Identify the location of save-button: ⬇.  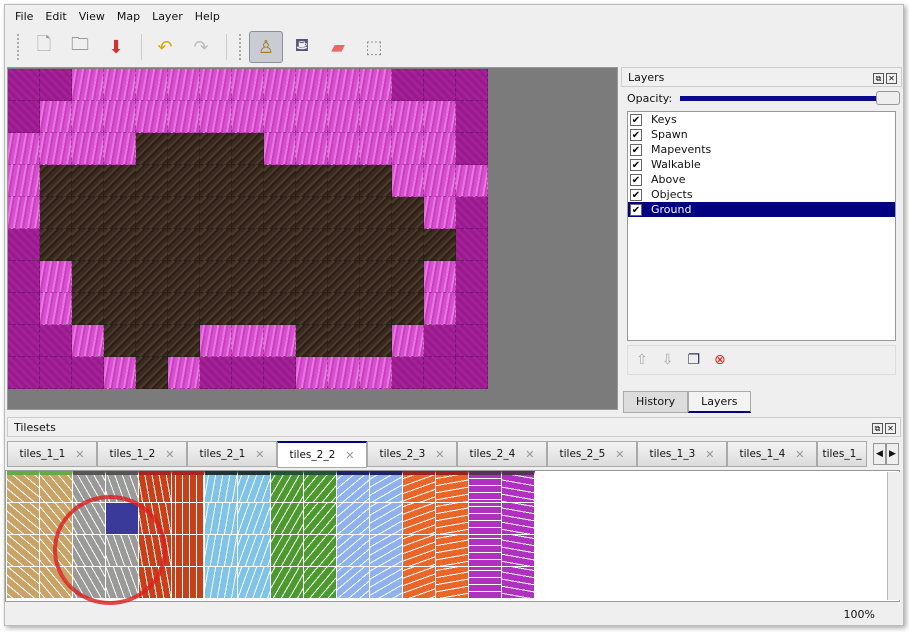
(116, 47).